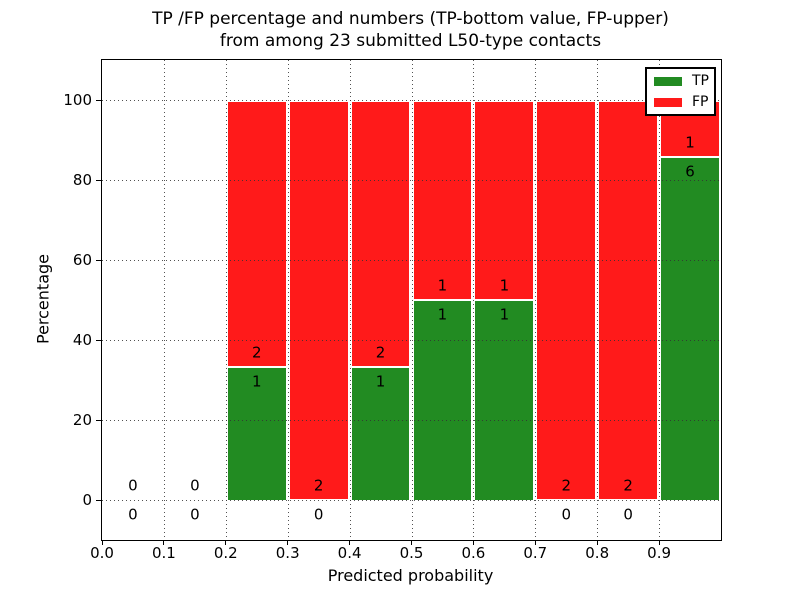  I want to click on legend: TP FP, so click(680, 91).